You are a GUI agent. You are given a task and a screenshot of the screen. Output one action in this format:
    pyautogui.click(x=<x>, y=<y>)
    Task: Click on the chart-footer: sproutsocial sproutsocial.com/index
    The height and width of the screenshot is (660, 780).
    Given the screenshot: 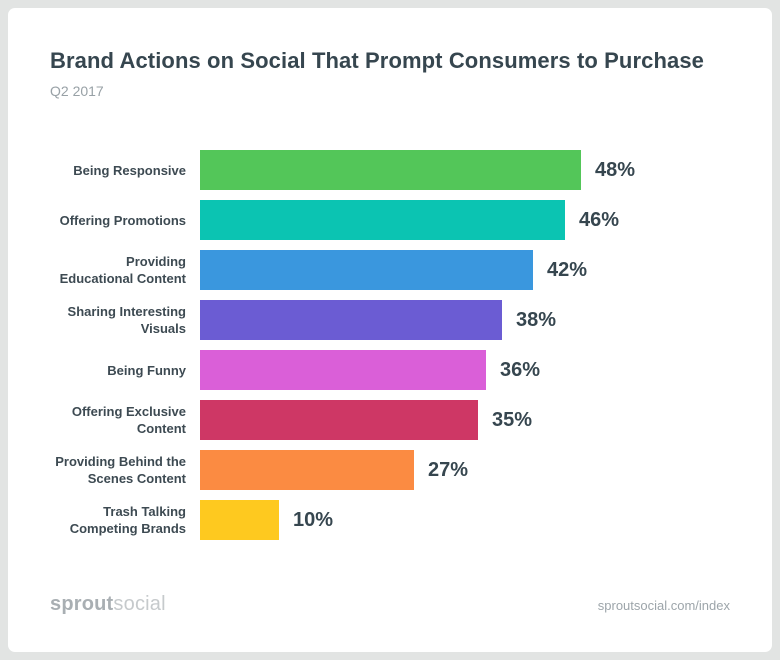 What is the action you would take?
    pyautogui.click(x=390, y=604)
    